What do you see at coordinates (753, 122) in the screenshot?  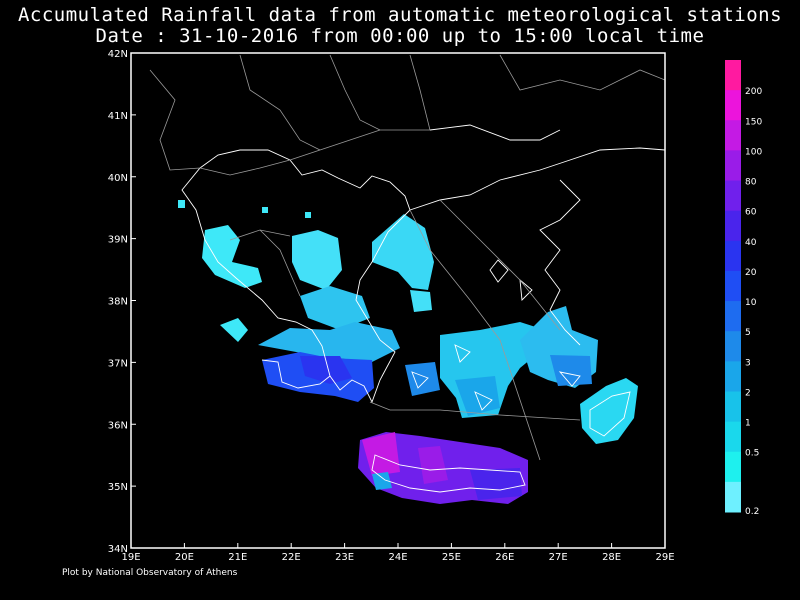 I see `colorbar-label: 150` at bounding box center [753, 122].